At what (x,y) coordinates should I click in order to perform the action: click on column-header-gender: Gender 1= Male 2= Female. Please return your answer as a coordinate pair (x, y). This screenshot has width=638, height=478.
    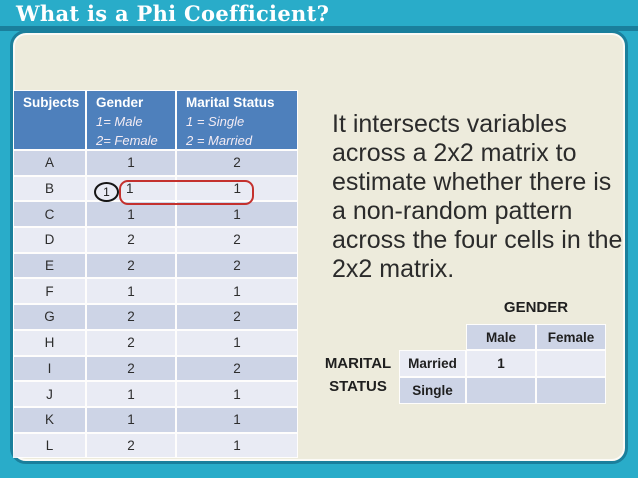
    Looking at the image, I should click on (131, 120).